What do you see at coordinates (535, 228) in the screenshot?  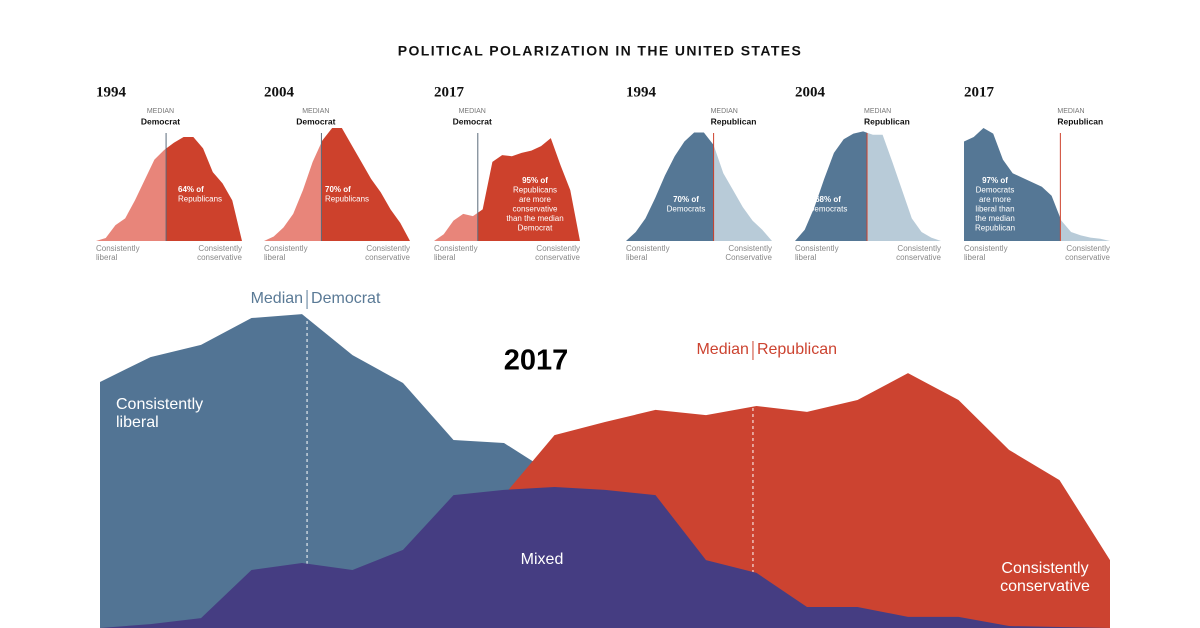 I see `note: Democrat` at bounding box center [535, 228].